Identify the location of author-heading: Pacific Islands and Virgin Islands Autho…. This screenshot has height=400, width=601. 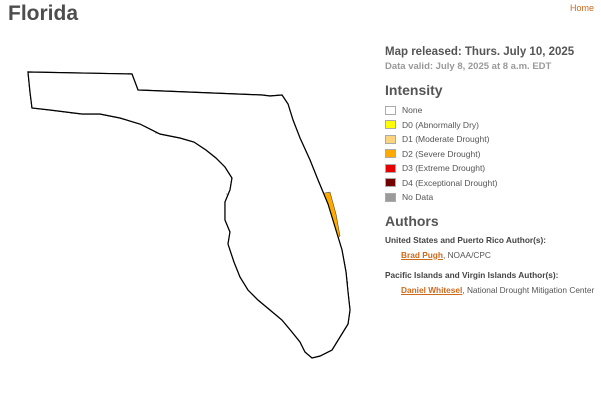
(472, 274).